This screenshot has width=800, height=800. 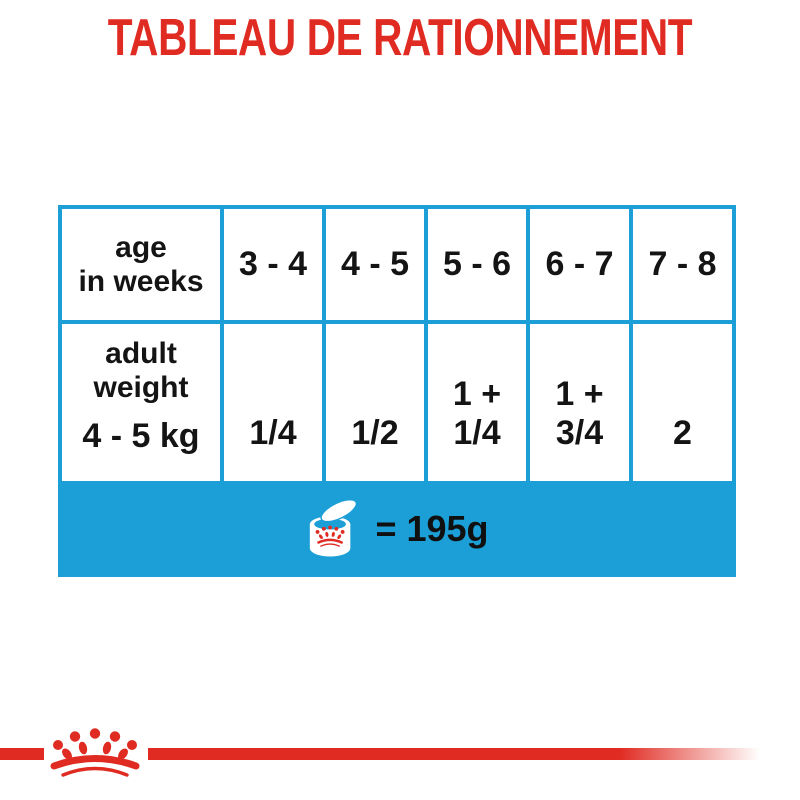 What do you see at coordinates (375, 264) in the screenshot?
I see `age-col-4-5: 4 - 5` at bounding box center [375, 264].